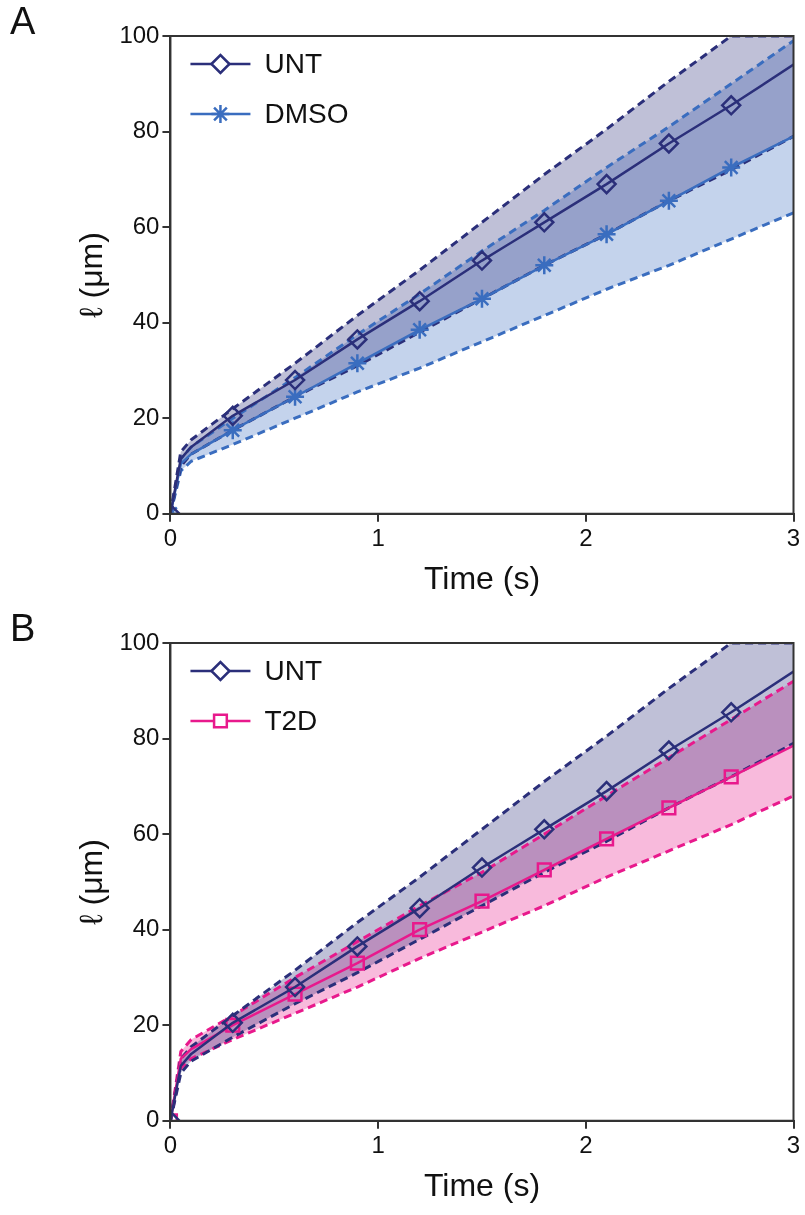 This screenshot has width=805, height=1215. Describe the element at coordinates (23, 628) in the screenshot. I see `text: B` at that location.